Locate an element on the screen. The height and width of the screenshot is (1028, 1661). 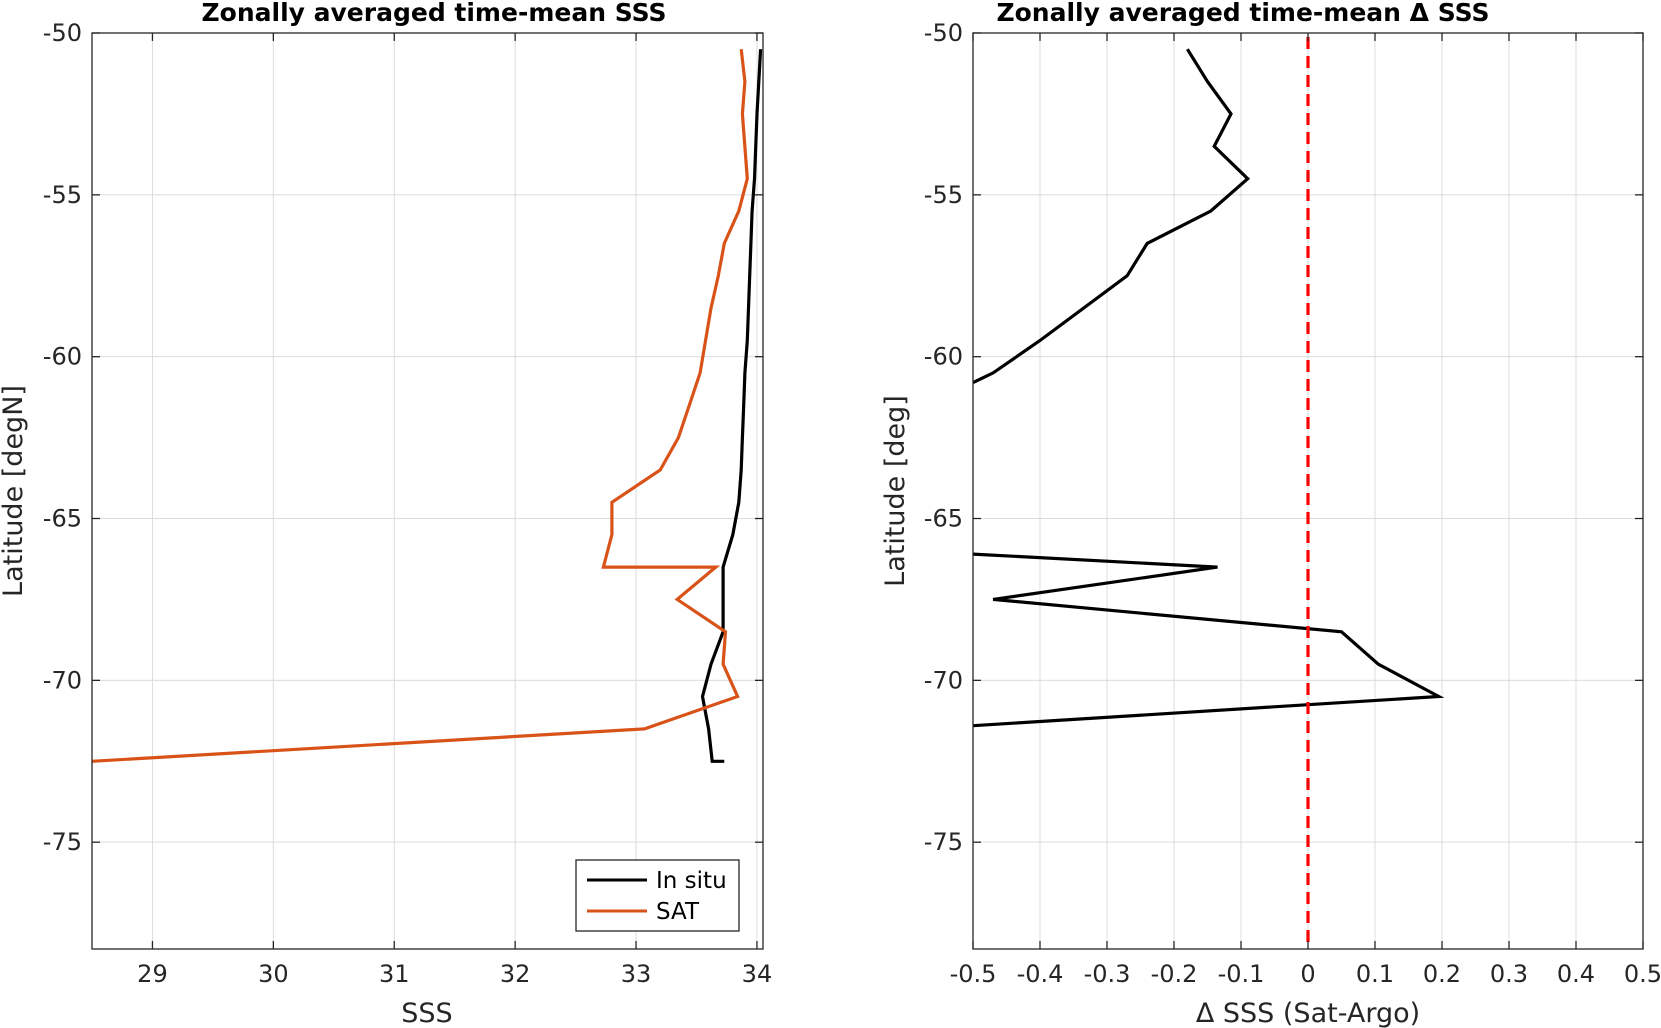
left-x-tick-label: 31 is located at coordinates (394, 974).